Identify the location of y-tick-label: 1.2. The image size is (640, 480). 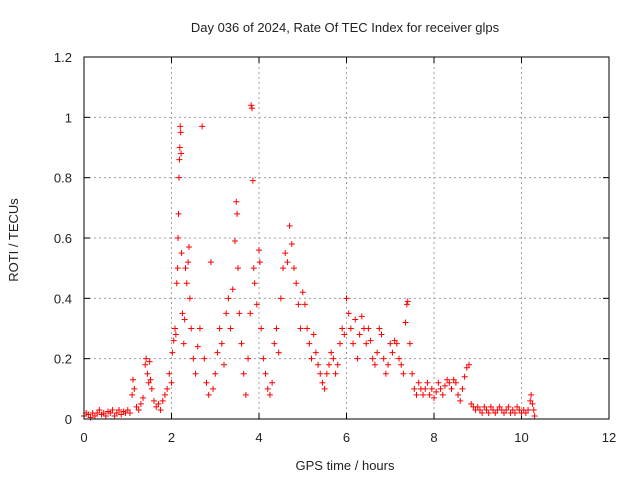
(63, 57).